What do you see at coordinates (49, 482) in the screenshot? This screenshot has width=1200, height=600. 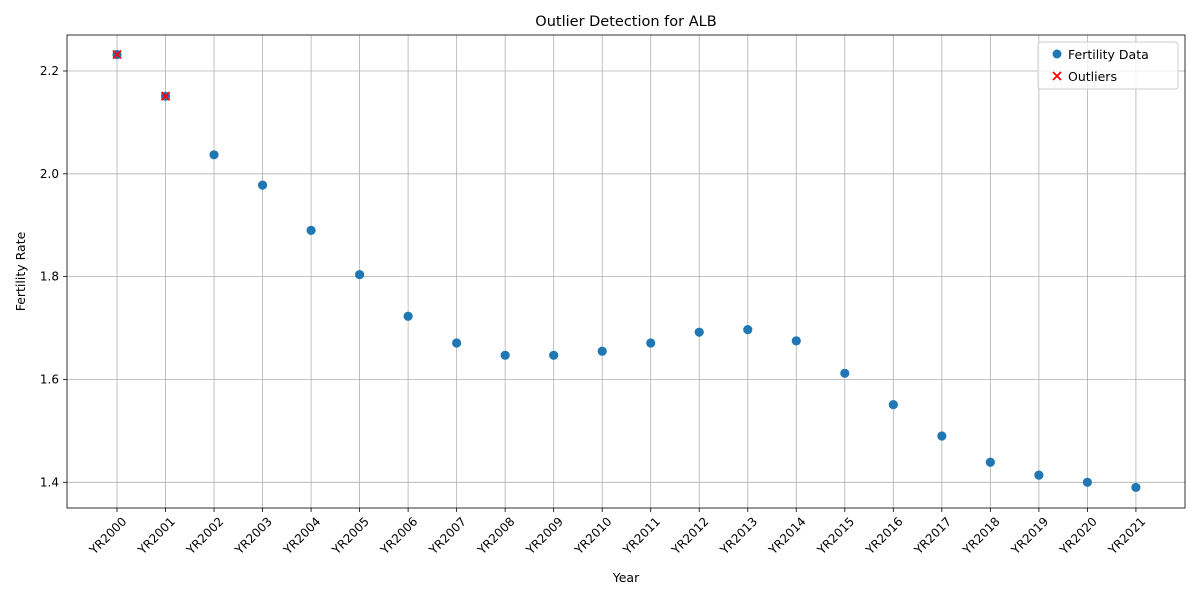 I see `y-tick-label: 1.4` at bounding box center [49, 482].